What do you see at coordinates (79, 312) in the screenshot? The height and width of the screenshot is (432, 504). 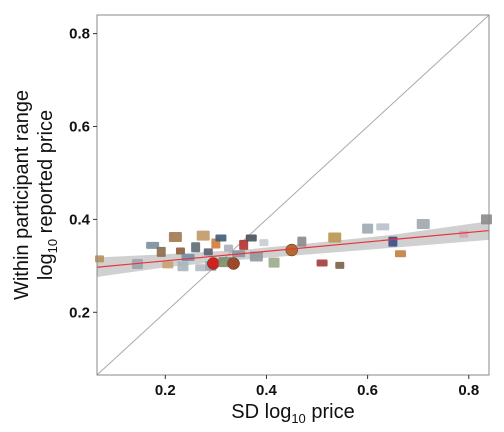 I see `y-tick-label: 0.2` at bounding box center [79, 312].